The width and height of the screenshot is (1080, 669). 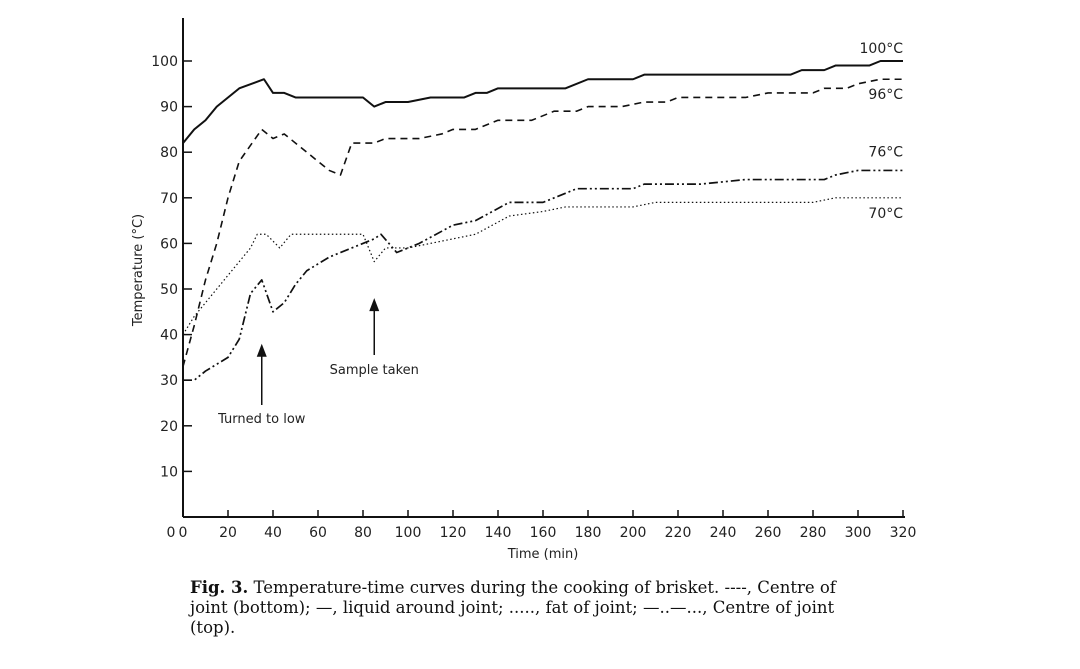 I want to click on annotation-label: Sample taken, so click(x=374, y=370).